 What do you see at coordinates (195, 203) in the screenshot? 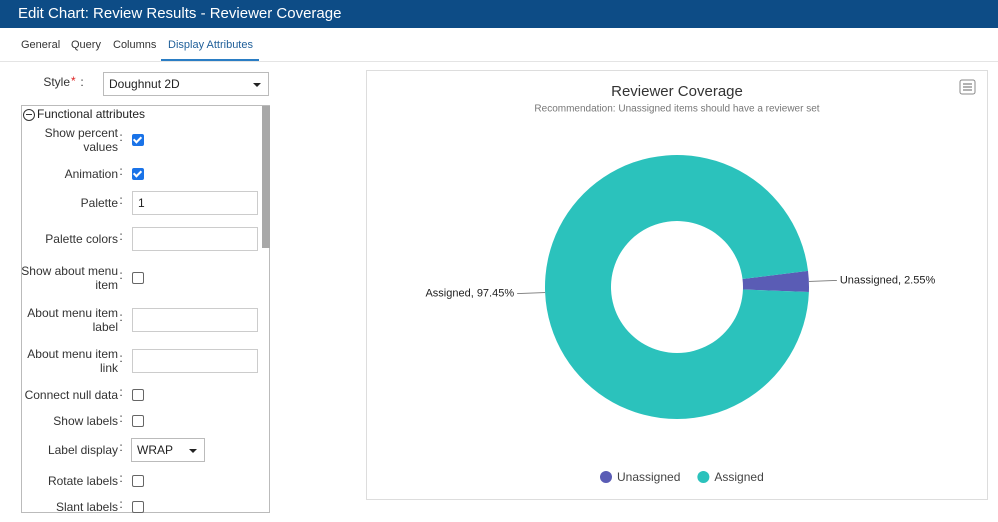
I see `text-input: 1` at bounding box center [195, 203].